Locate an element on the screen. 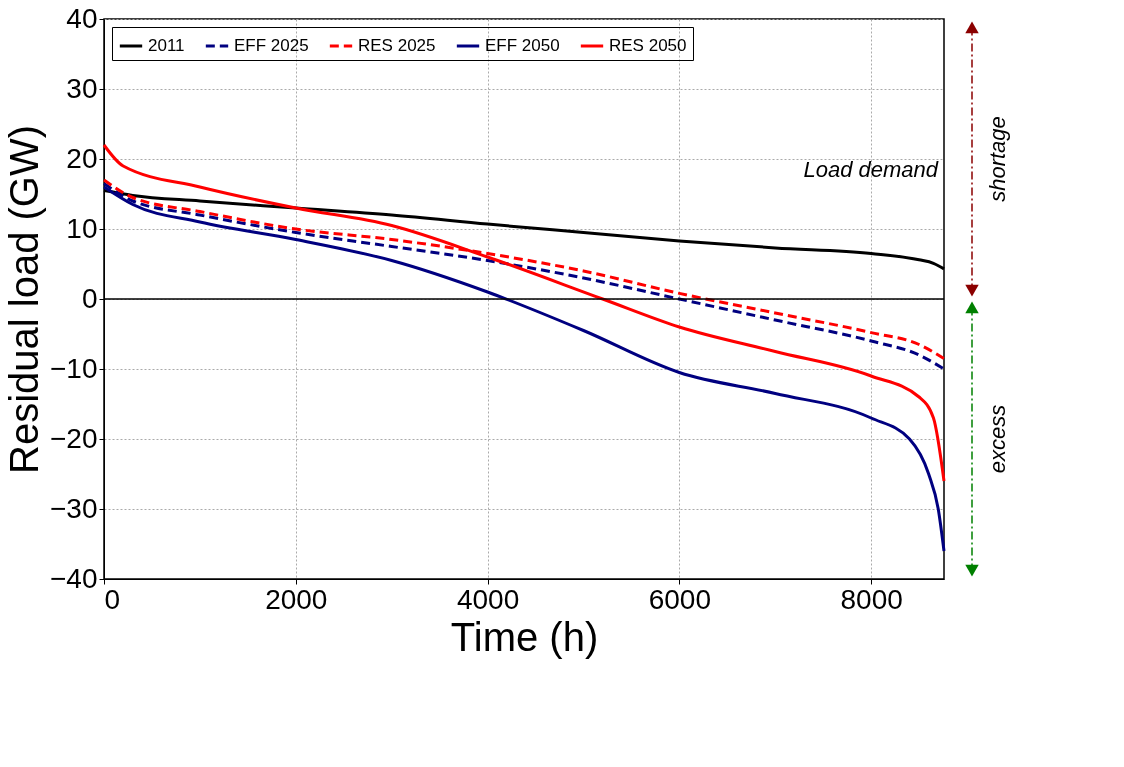 This screenshot has height=767, width=1124. x-tick-label: 4000 is located at coordinates (488, 599).